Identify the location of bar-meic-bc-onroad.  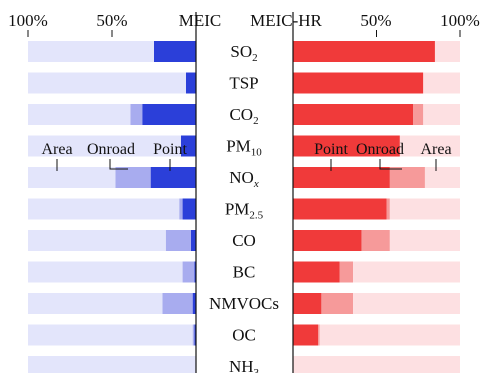
(188, 272).